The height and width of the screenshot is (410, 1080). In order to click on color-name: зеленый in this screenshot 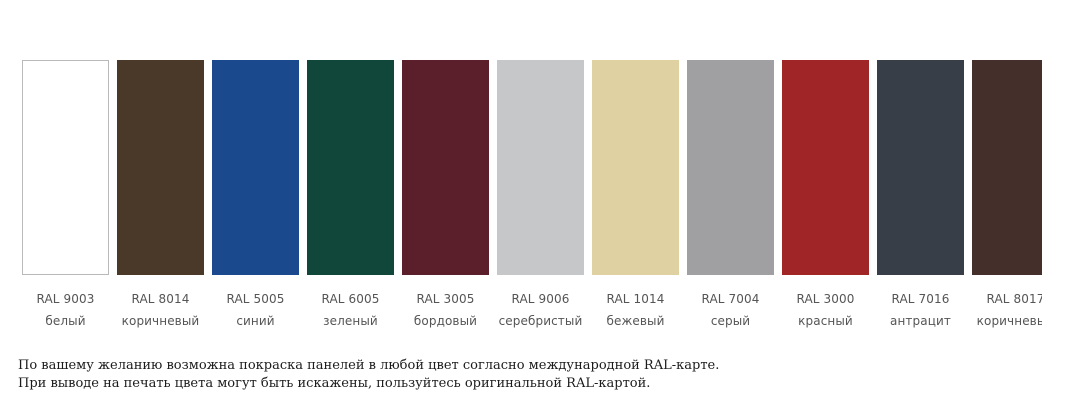, I will do `click(350, 321)`.